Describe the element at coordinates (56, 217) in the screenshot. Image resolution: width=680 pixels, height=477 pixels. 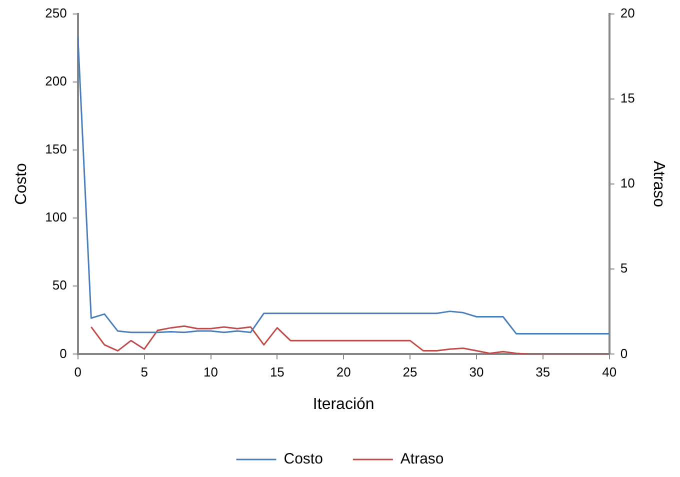
I see `y-tick-label: 100` at that location.